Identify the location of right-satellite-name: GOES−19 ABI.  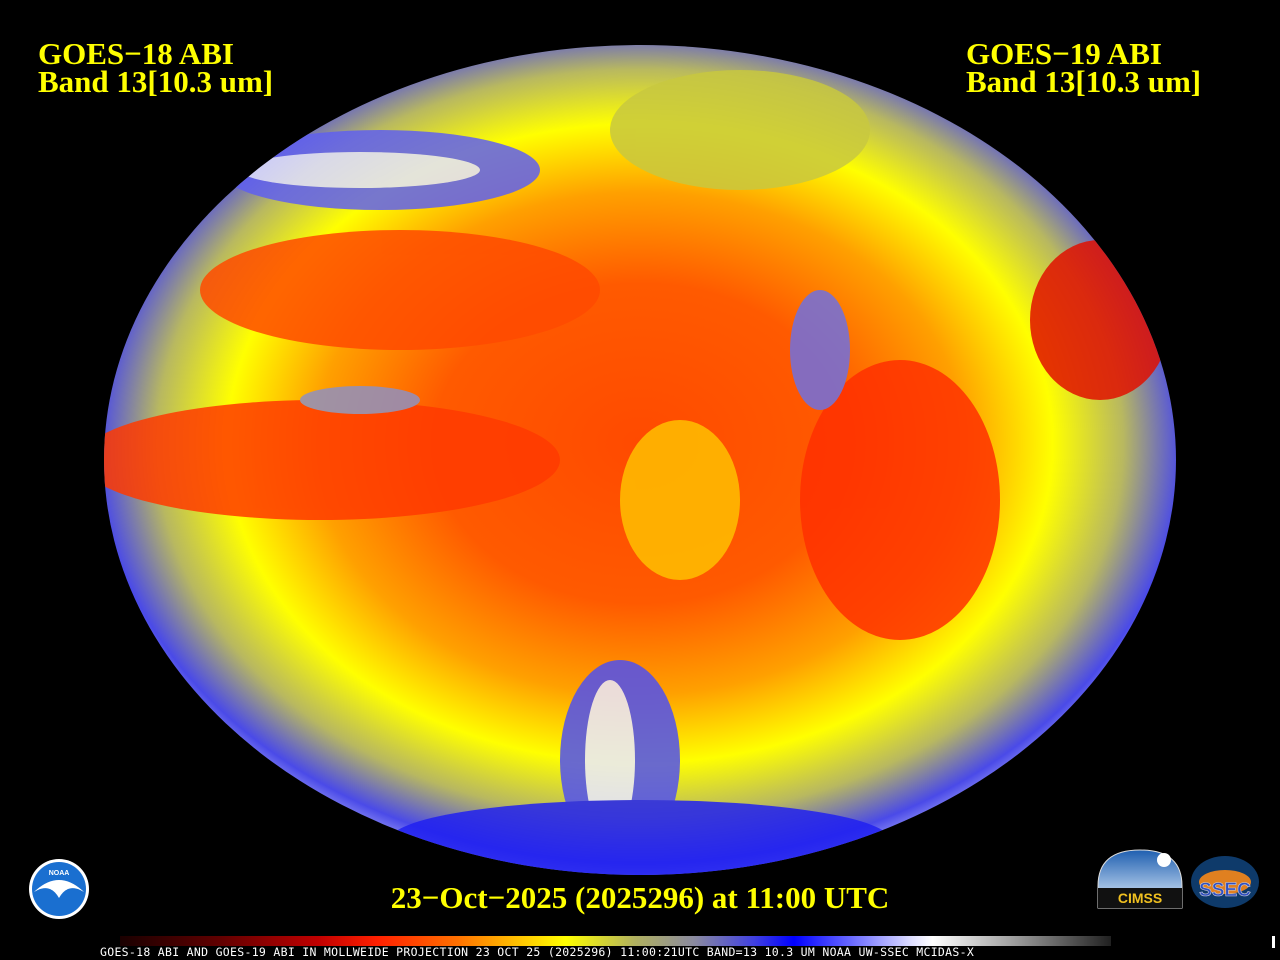
(1064, 53).